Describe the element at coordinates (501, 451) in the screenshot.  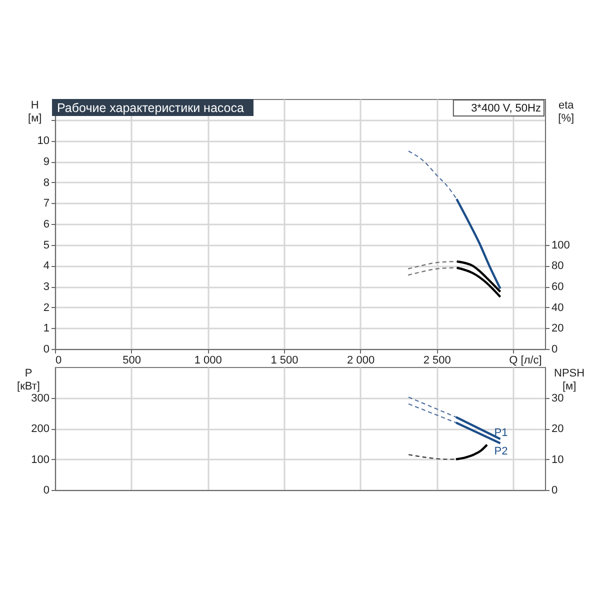
I see `series-label: P2` at that location.